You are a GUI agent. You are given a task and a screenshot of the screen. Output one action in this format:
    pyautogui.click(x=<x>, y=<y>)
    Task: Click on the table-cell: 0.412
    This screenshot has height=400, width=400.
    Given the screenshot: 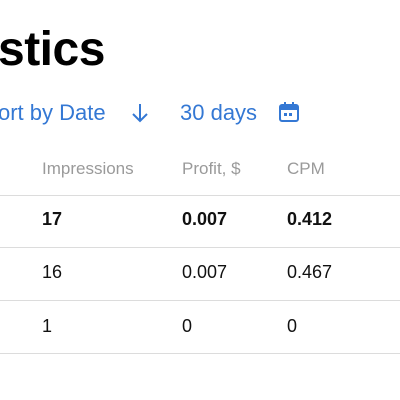 What is the action you would take?
    pyautogui.click(x=310, y=219)
    